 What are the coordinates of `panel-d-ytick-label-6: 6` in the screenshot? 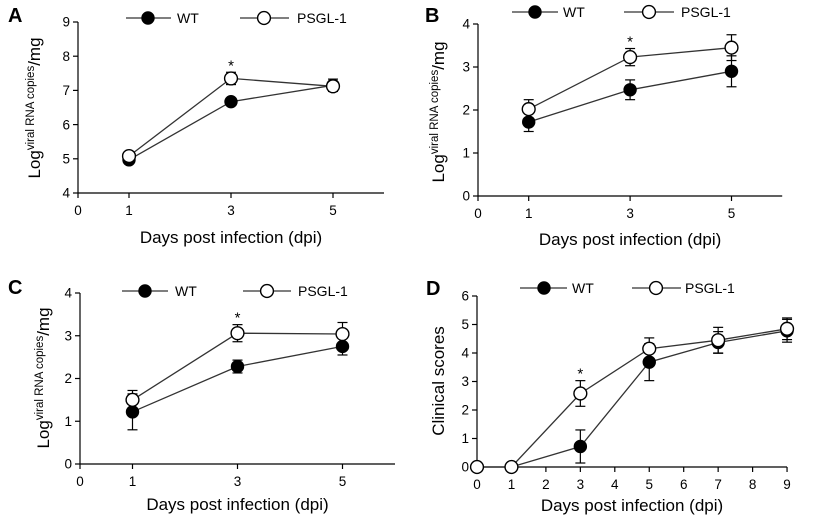 It's located at (465, 296).